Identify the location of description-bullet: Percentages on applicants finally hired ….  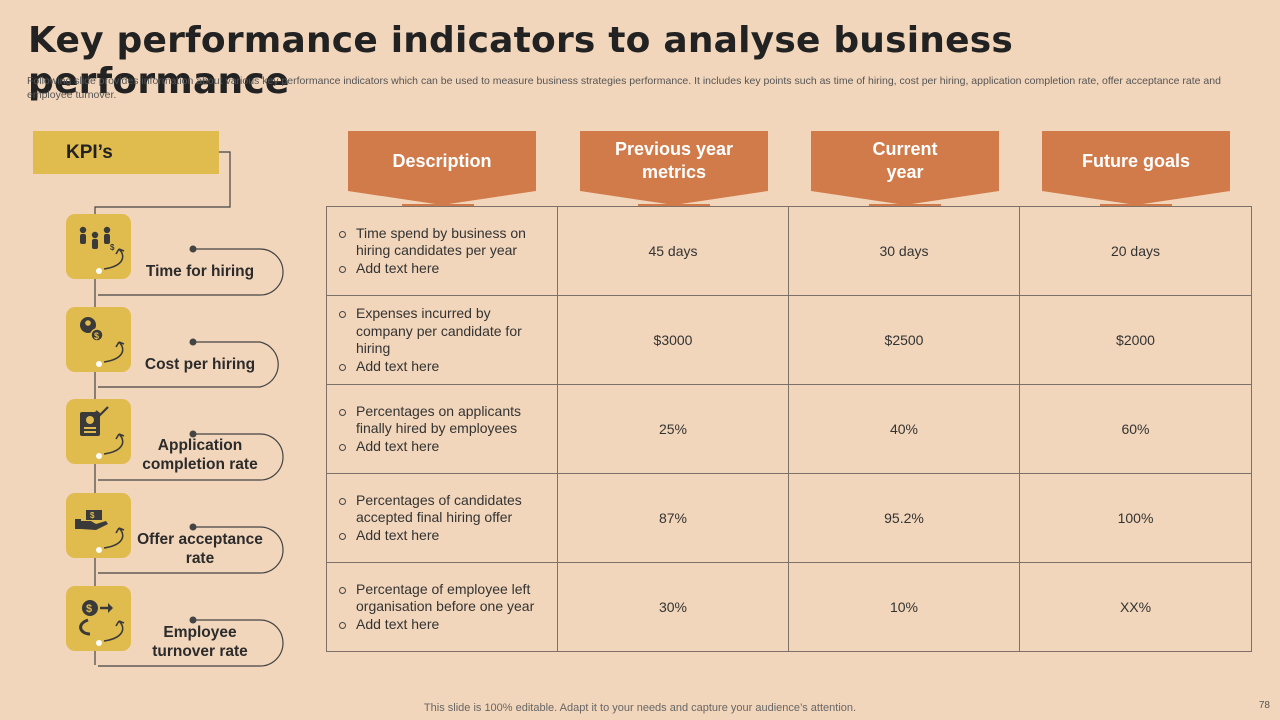
(443, 420).